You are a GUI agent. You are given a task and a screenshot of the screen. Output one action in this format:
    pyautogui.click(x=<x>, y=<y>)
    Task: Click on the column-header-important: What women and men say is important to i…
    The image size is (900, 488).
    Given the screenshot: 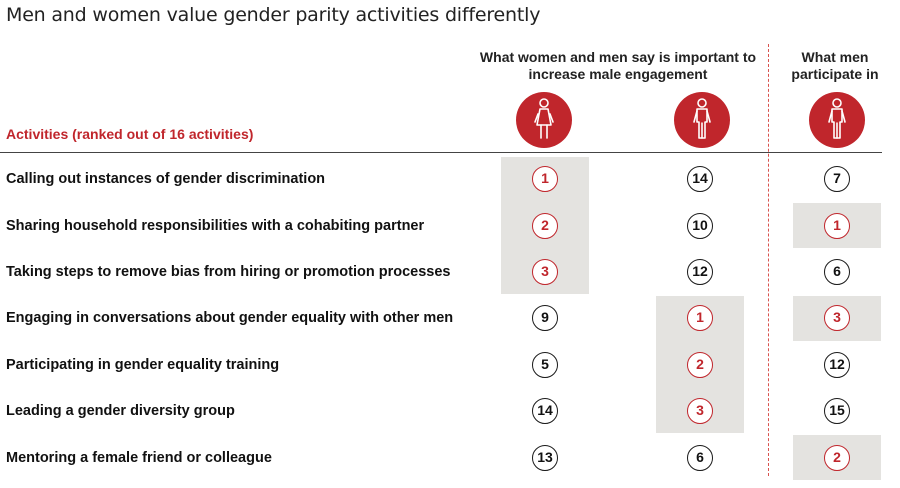 What is the action you would take?
    pyautogui.click(x=618, y=65)
    